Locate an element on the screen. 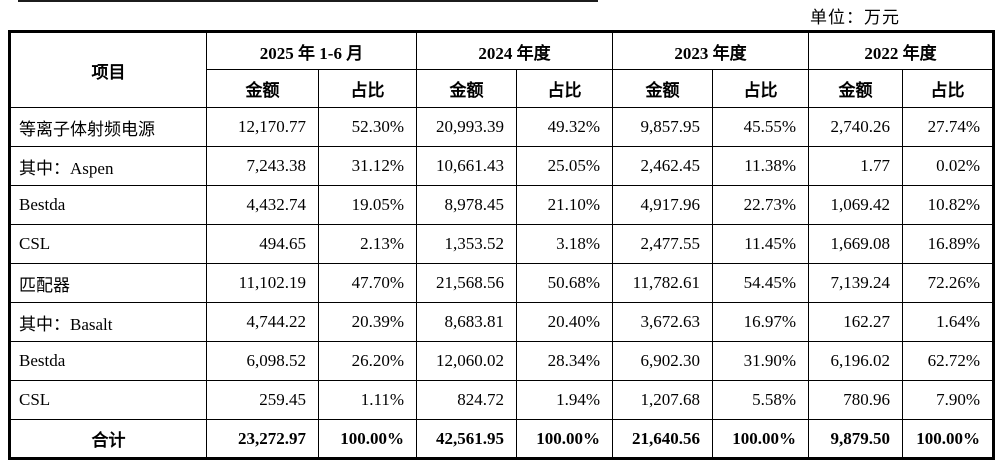  ratio-header-2022: 占比 is located at coordinates (948, 88).